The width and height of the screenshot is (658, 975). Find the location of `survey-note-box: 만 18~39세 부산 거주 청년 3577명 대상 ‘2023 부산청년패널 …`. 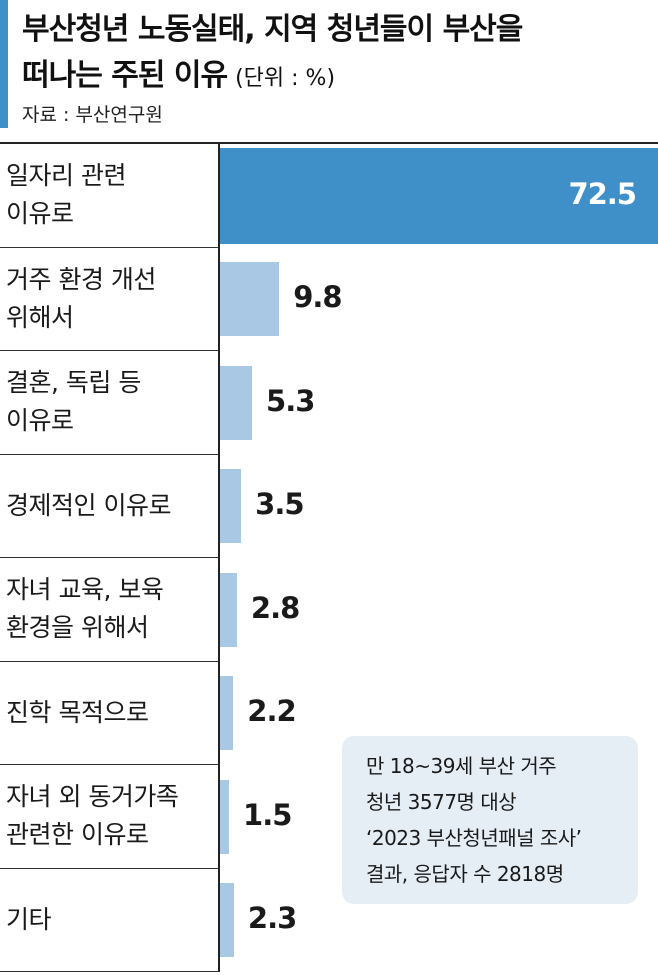

survey-note-box: 만 18~39세 부산 거주 청년 3577명 대상 ‘2023 부산청년패널 … is located at coordinates (490, 820).